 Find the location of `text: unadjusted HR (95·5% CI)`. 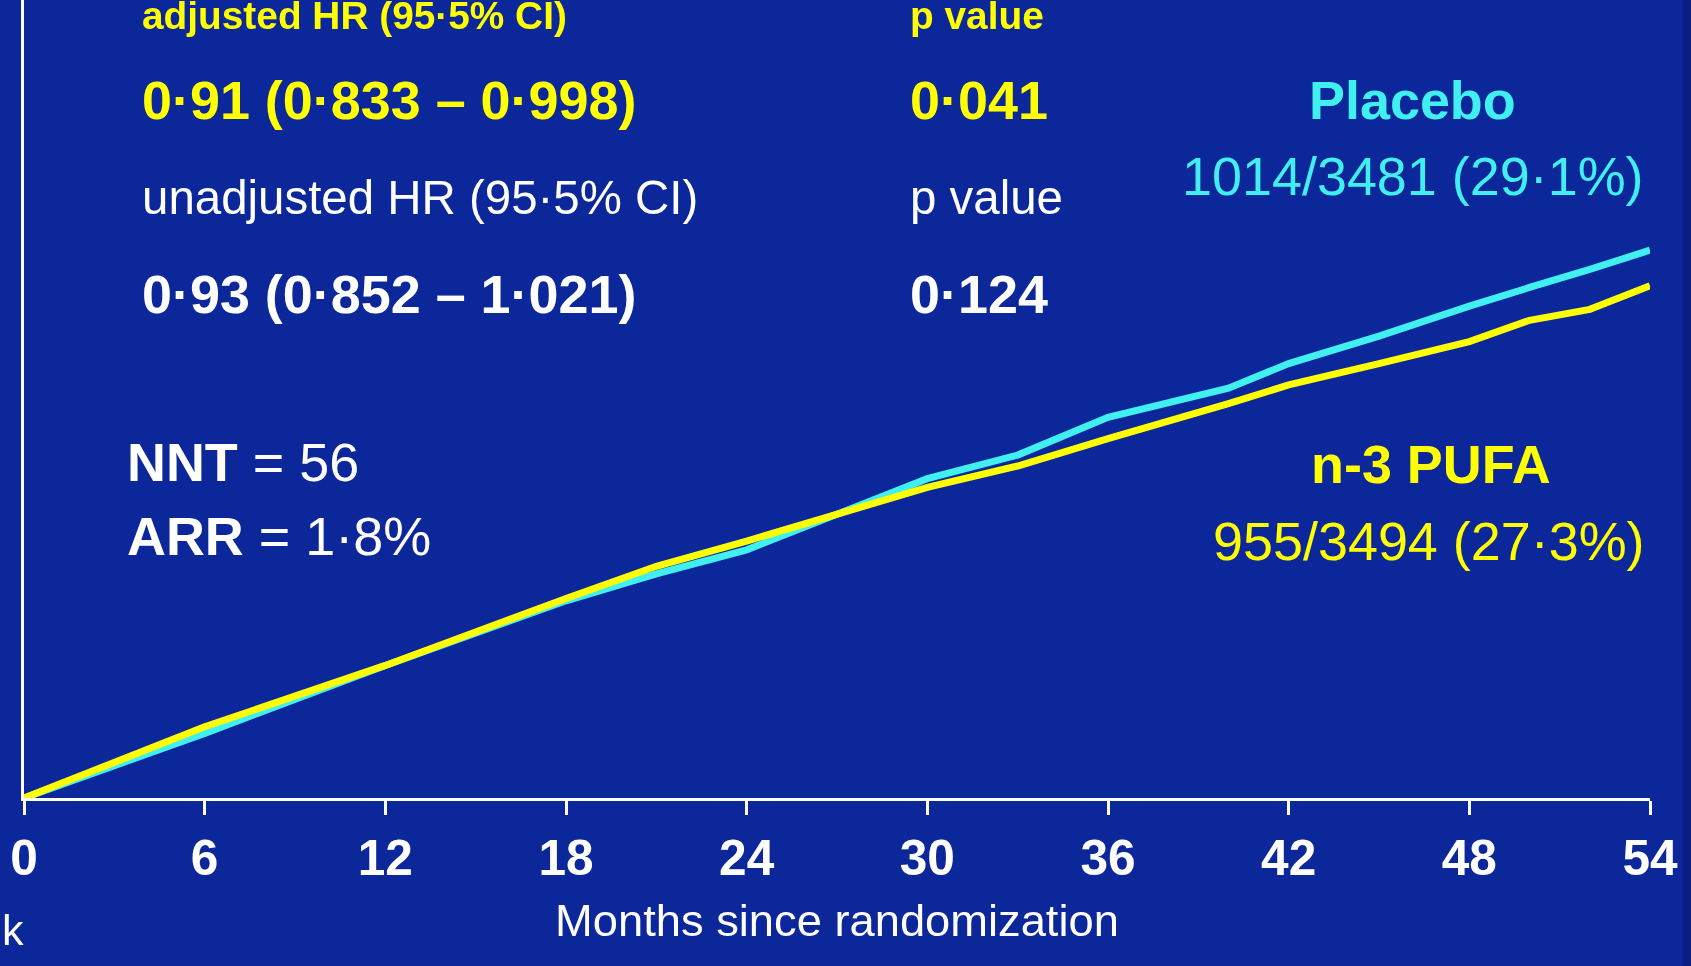

text: unadjusted HR (95·5% CI) is located at coordinates (420, 197).